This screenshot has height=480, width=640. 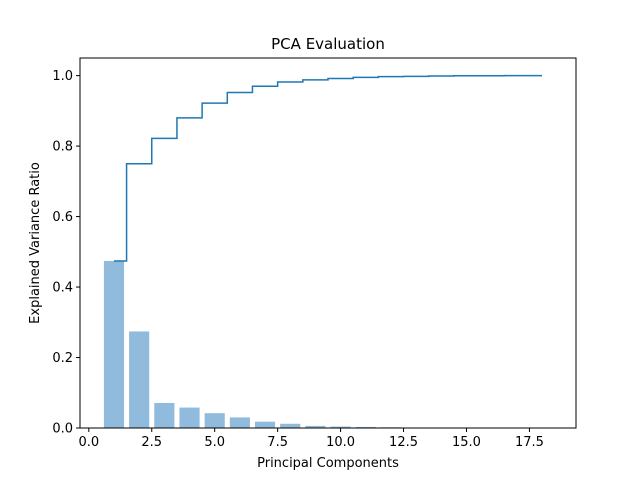 I want to click on y-tick-label: 0.8, so click(x=62, y=147).